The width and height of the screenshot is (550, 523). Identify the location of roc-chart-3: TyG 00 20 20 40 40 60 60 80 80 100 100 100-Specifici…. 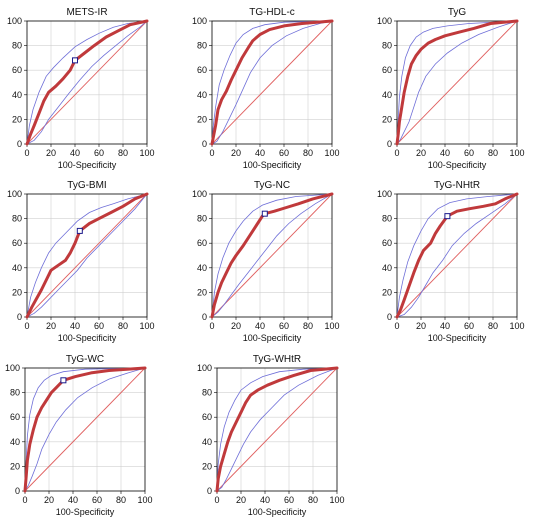
(451, 88).